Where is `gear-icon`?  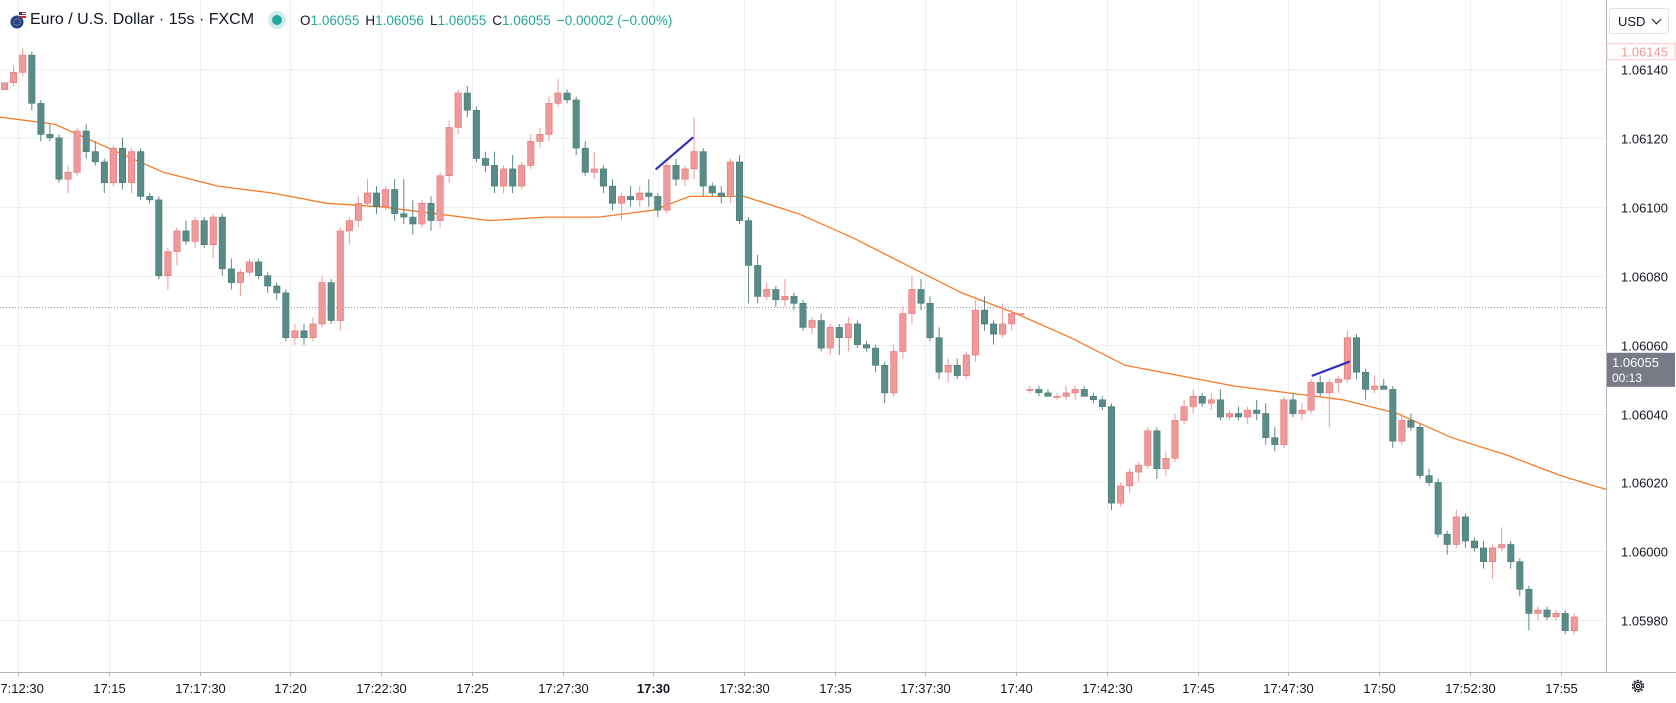 gear-icon is located at coordinates (1638, 686).